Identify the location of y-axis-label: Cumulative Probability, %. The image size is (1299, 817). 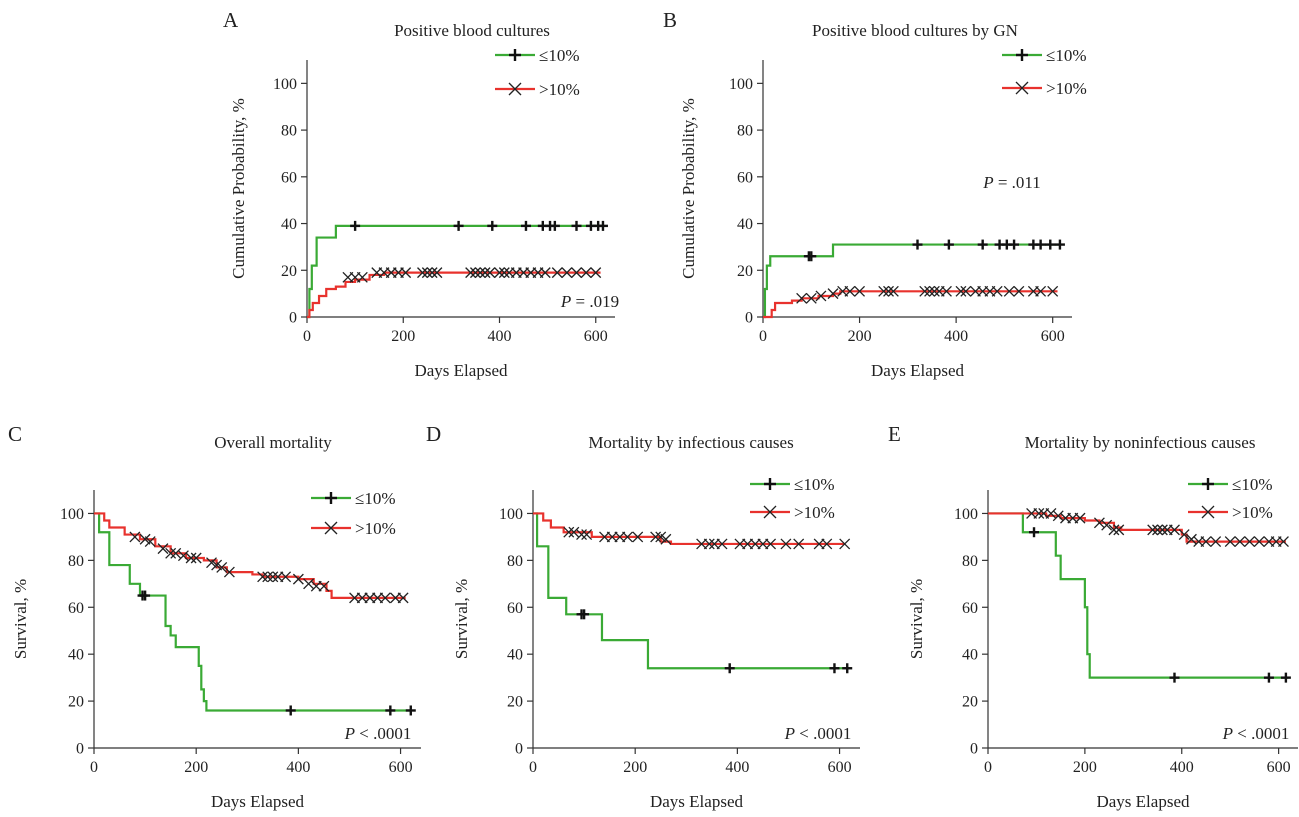
(238, 188).